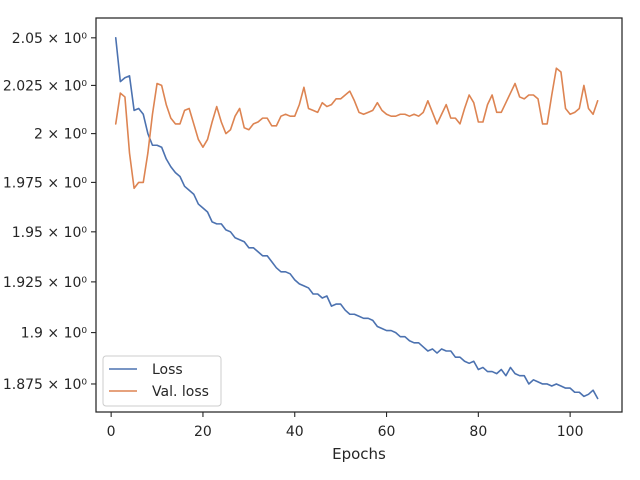 The image size is (640, 480). What do you see at coordinates (203, 432) in the screenshot?
I see `x-tick-label: 20` at bounding box center [203, 432].